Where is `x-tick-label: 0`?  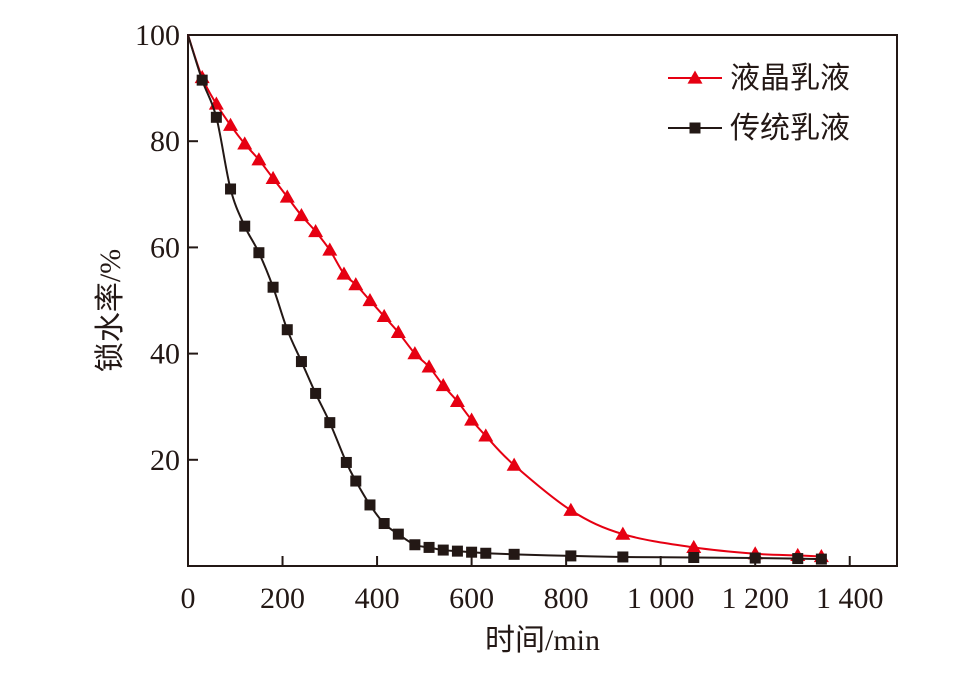
x-tick-label: 0 is located at coordinates (188, 598).